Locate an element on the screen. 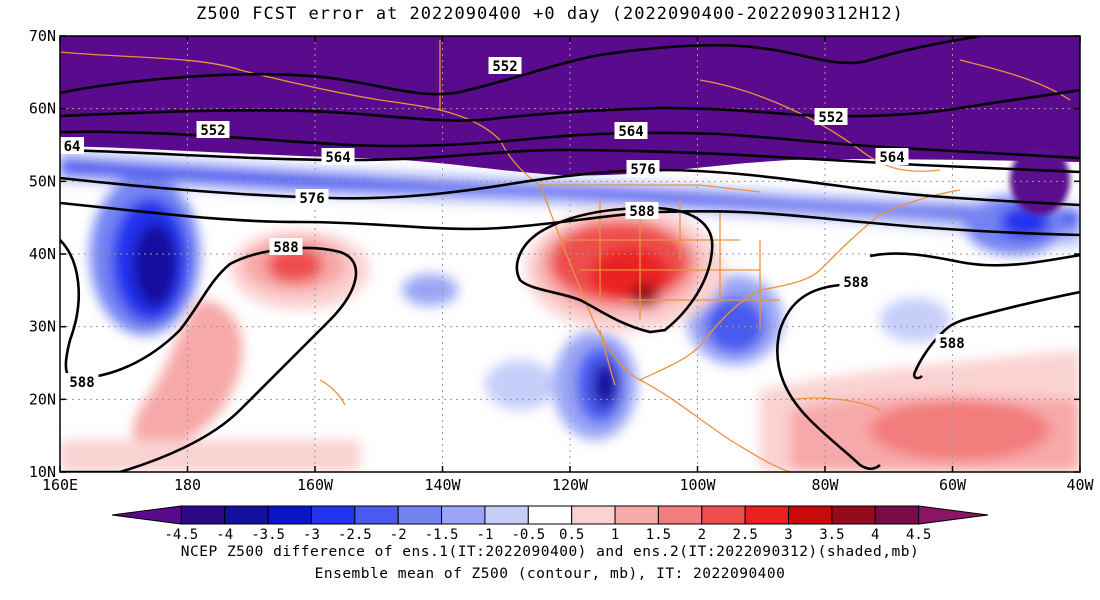  contour-552-lower-line is located at coordinates (570, 105).